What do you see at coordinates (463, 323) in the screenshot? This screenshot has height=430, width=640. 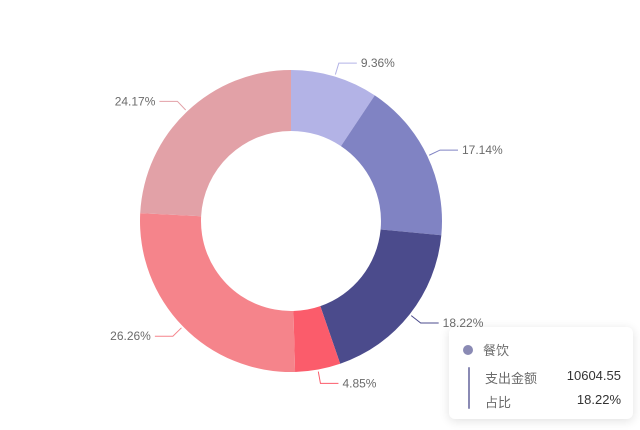 I see `slice-percent-label-2: 18.22%` at bounding box center [463, 323].